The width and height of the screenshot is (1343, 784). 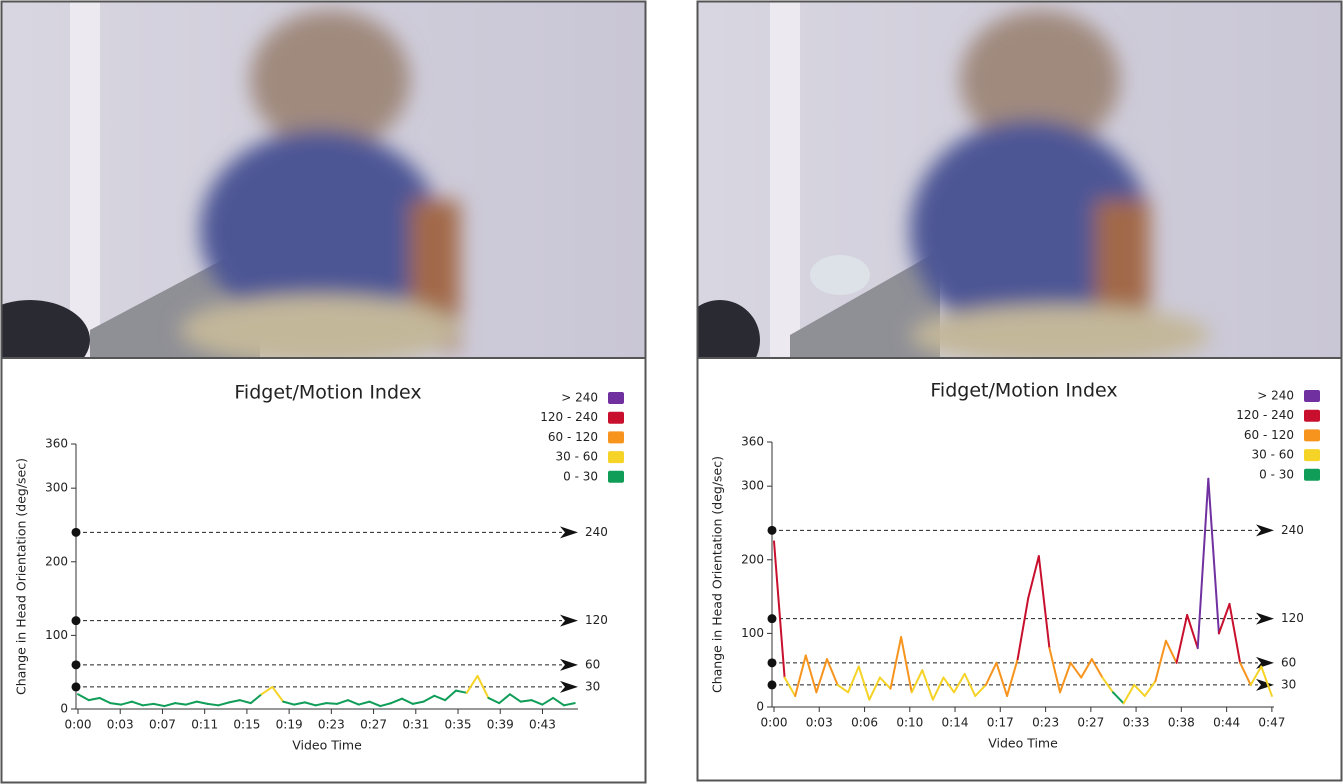 What do you see at coordinates (752, 442) in the screenshot?
I see `y-tick-label: 360` at bounding box center [752, 442].